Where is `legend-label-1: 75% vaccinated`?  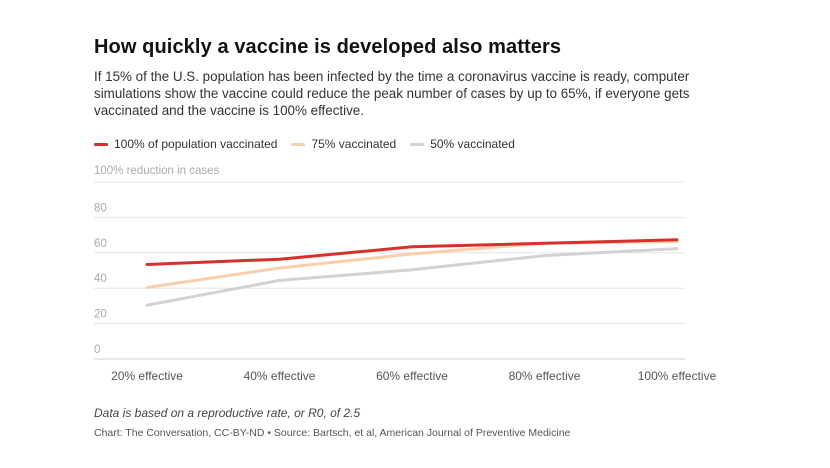 legend-label-1: 75% vaccinated is located at coordinates (354, 144).